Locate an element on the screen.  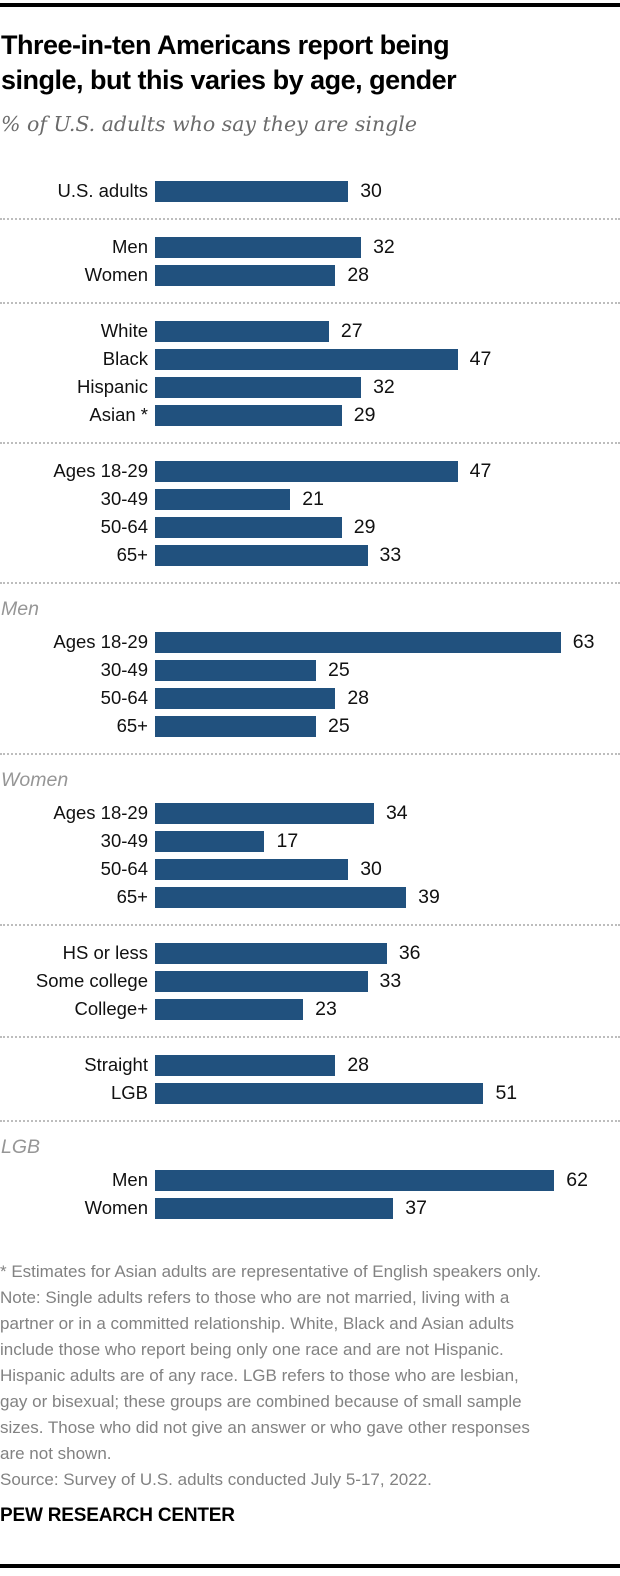
bar-row: 30-49 17 is located at coordinates (310, 841).